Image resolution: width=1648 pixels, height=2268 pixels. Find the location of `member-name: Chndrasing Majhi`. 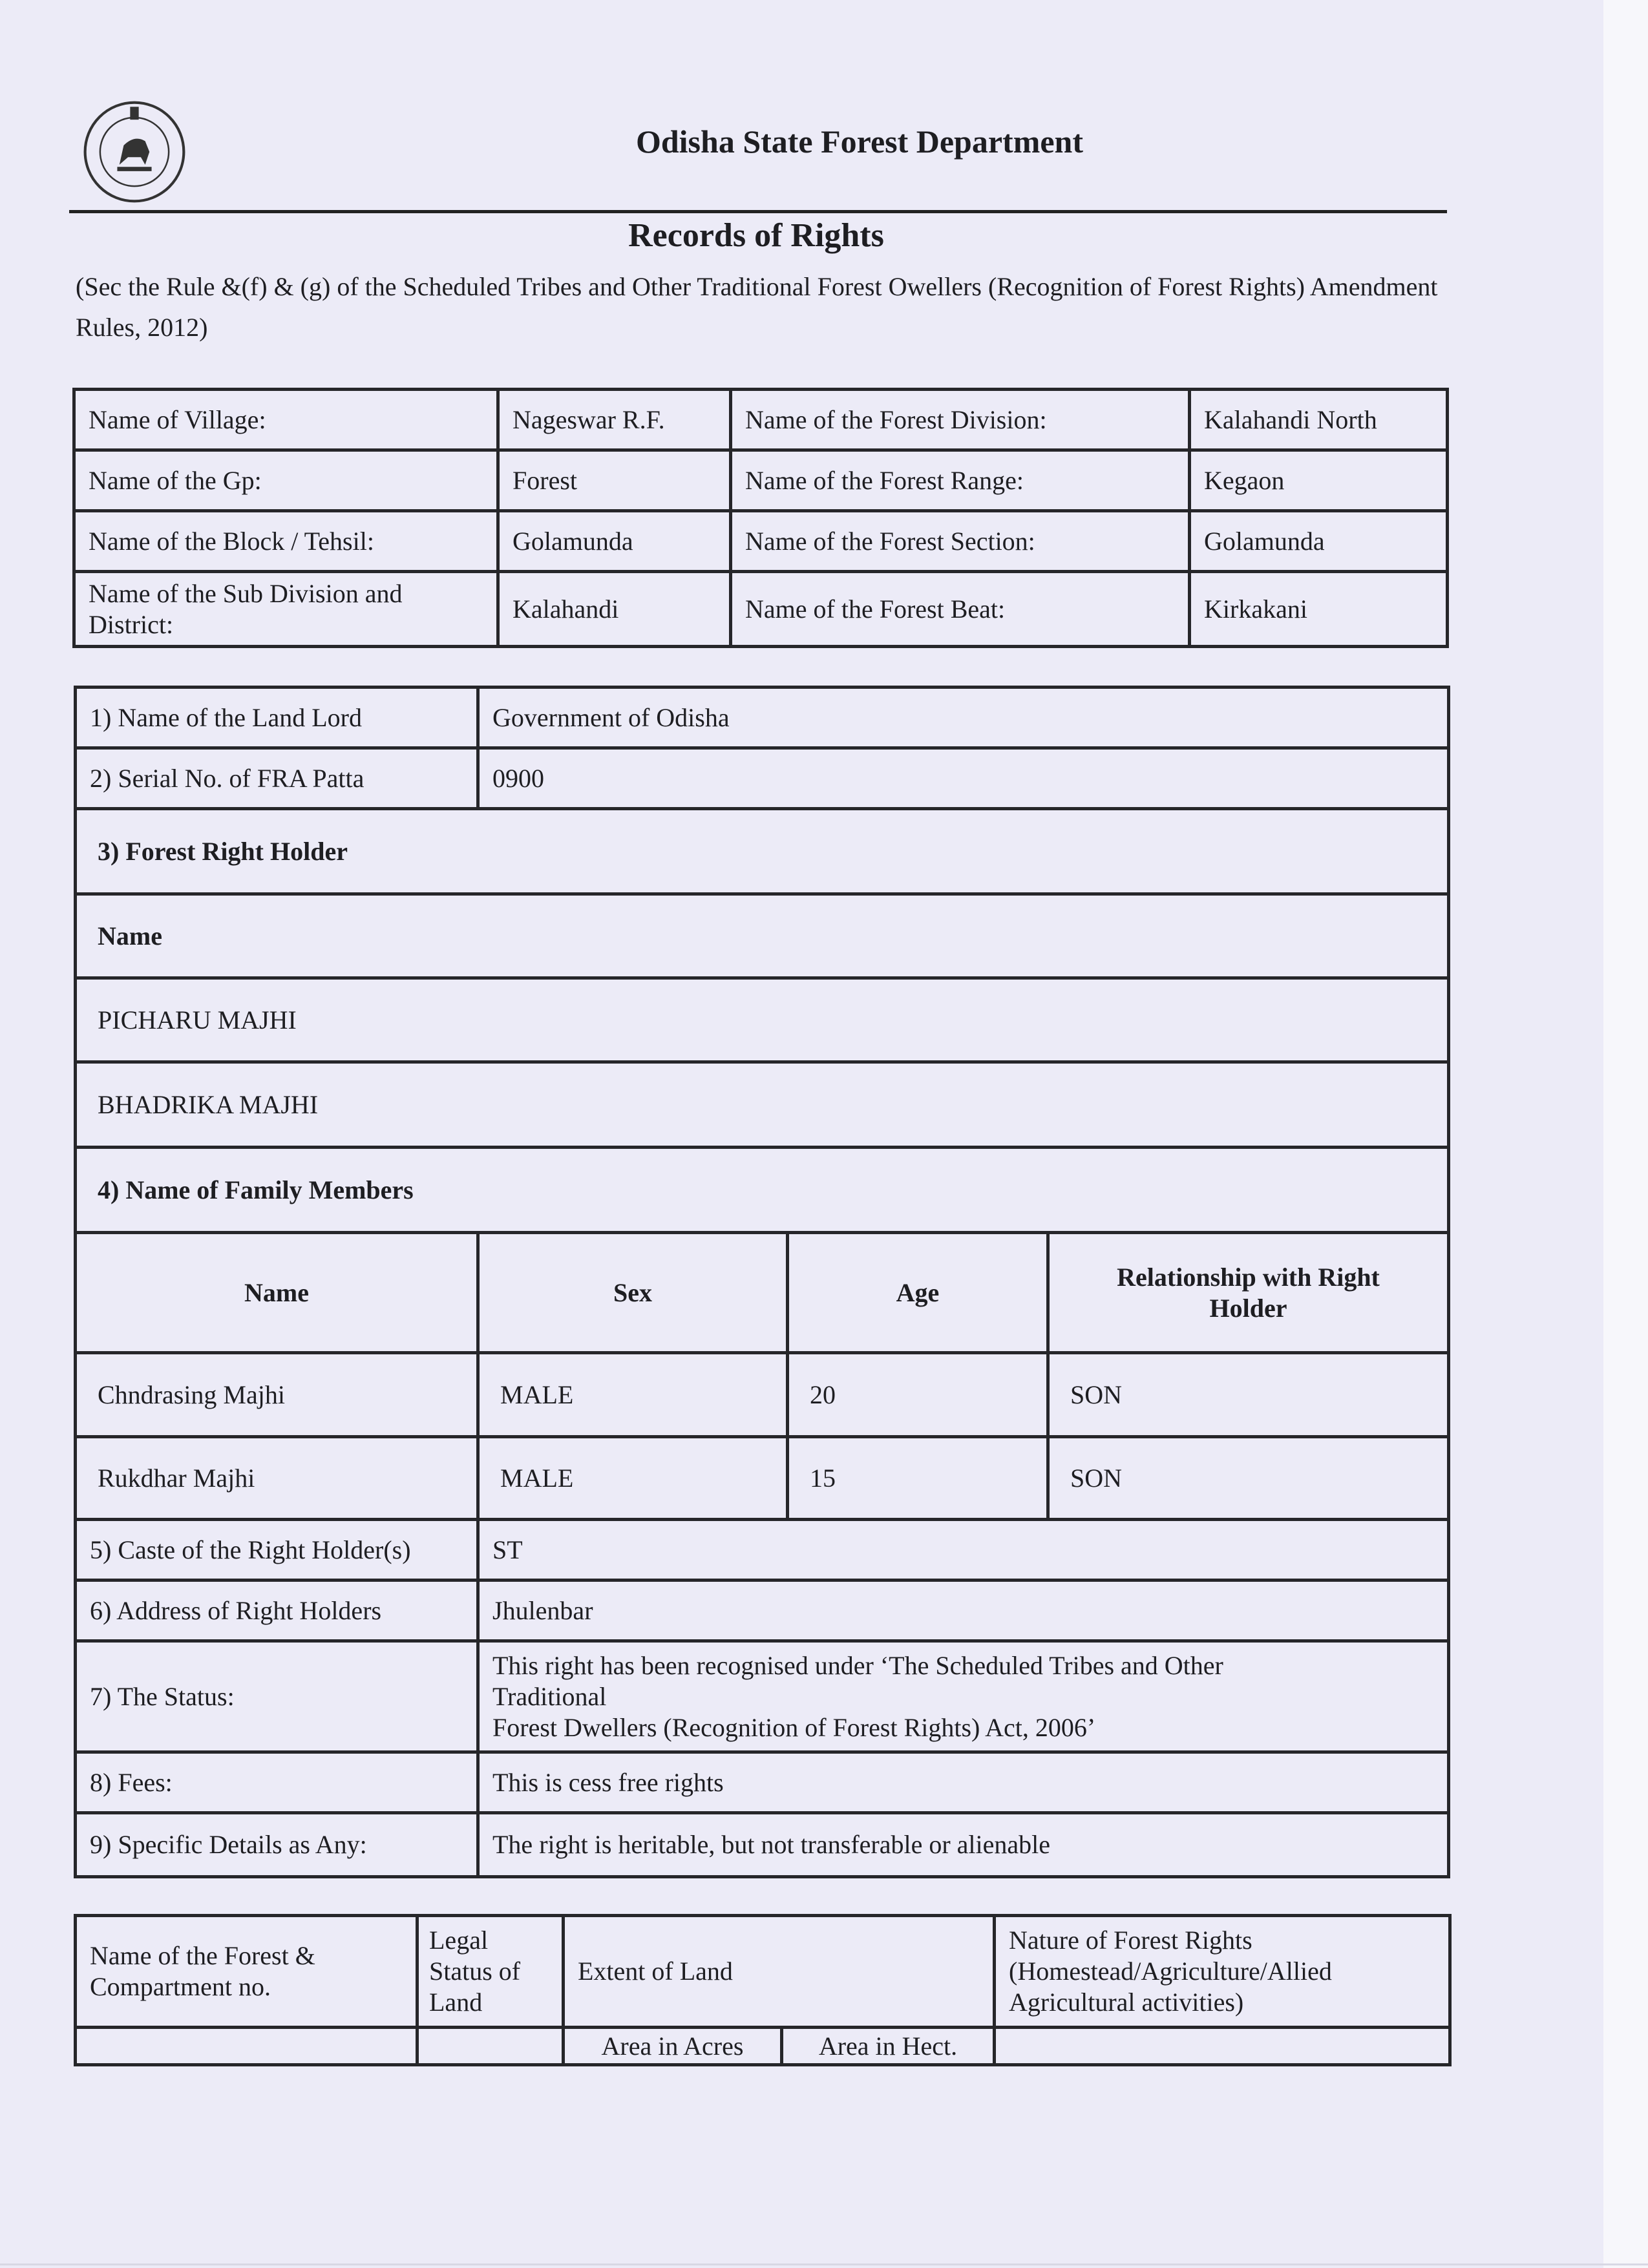

member-name: Chndrasing Majhi is located at coordinates (277, 1394).